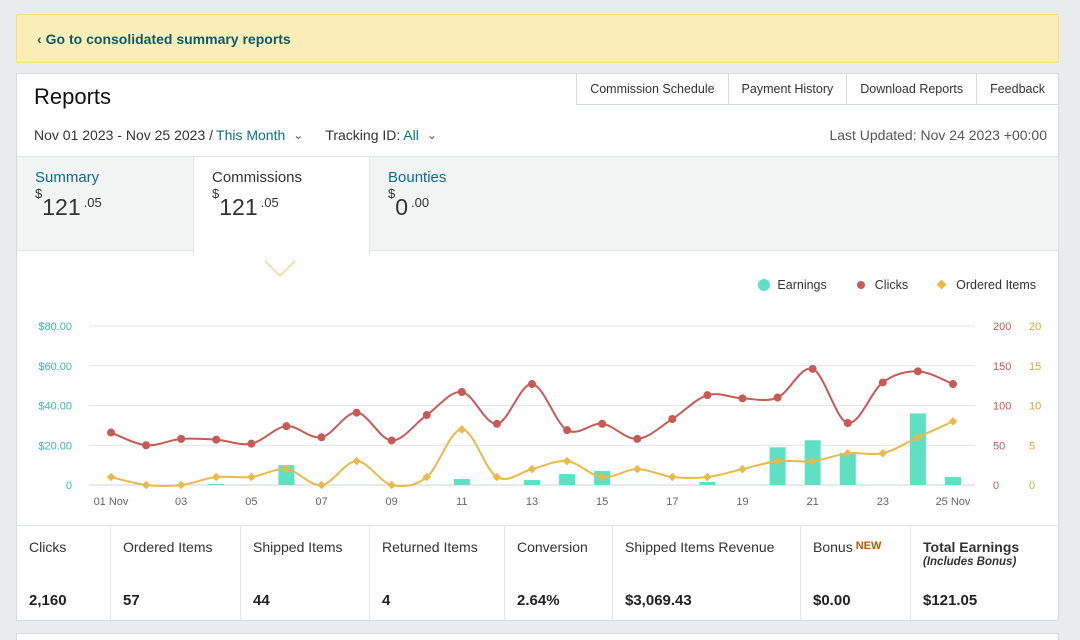 This screenshot has width=1080, height=640. Describe the element at coordinates (111, 502) in the screenshot. I see `x-tick-label: 01 Nov` at that location.